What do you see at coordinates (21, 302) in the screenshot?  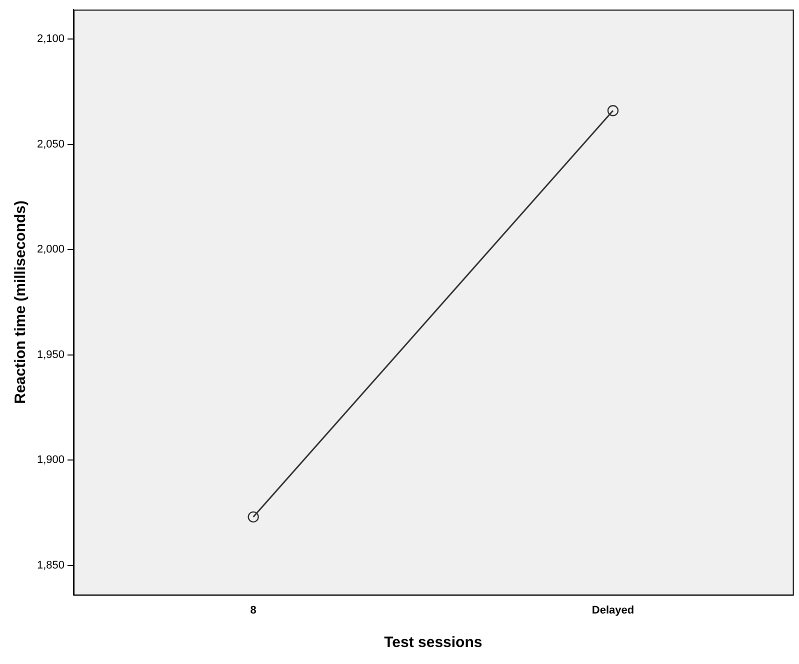 I see `y-axis-title: Reaction time (milliseconds)` at bounding box center [21, 302].